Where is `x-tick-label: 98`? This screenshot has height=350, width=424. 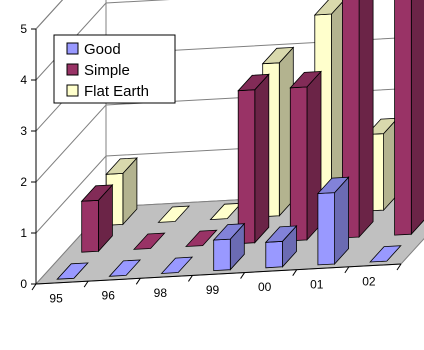 x-tick-label: 98 is located at coordinates (161, 293).